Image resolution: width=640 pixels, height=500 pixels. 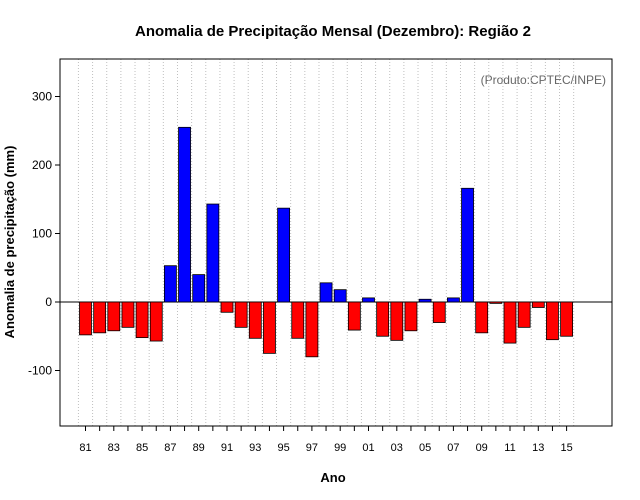 I want to click on x-axis: 81 83 85 87 89 91 93 95 97 99 01 03 05 07 09 11 13 15, so click(x=326, y=440).